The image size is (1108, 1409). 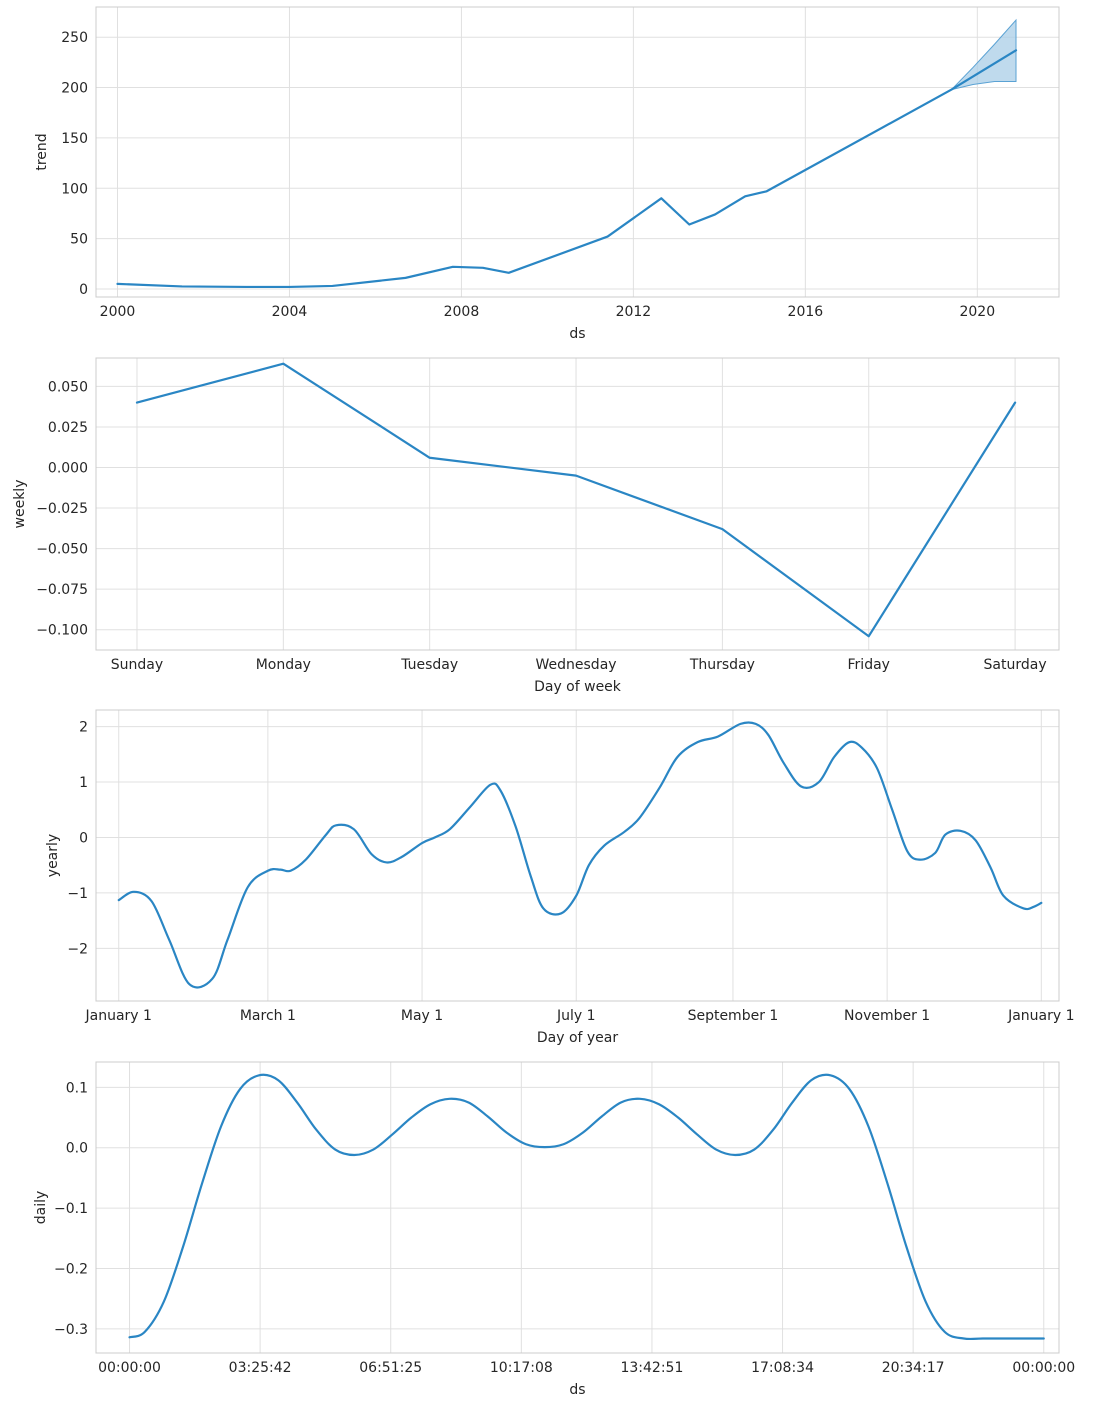 I want to click on y-tick-label: 2, so click(x=83, y=728).